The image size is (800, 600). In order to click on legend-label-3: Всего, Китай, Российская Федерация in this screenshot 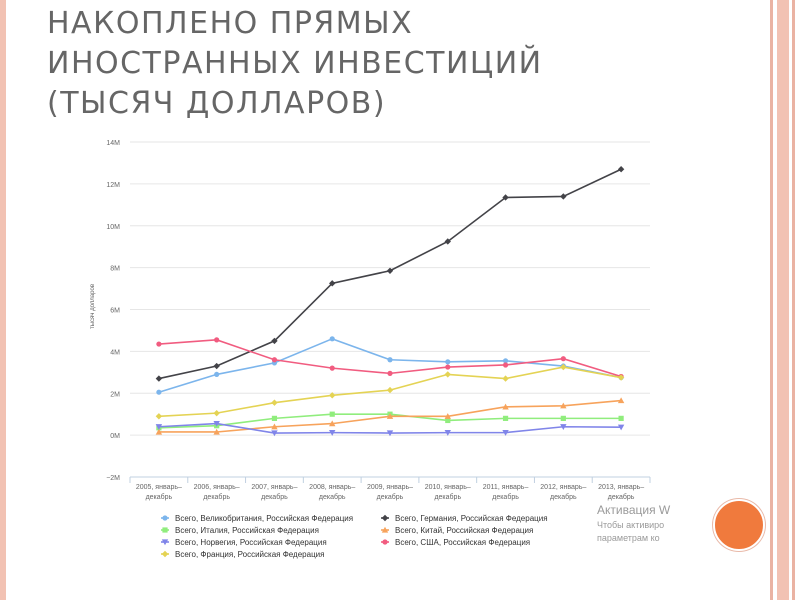, I will do `click(464, 530)`.